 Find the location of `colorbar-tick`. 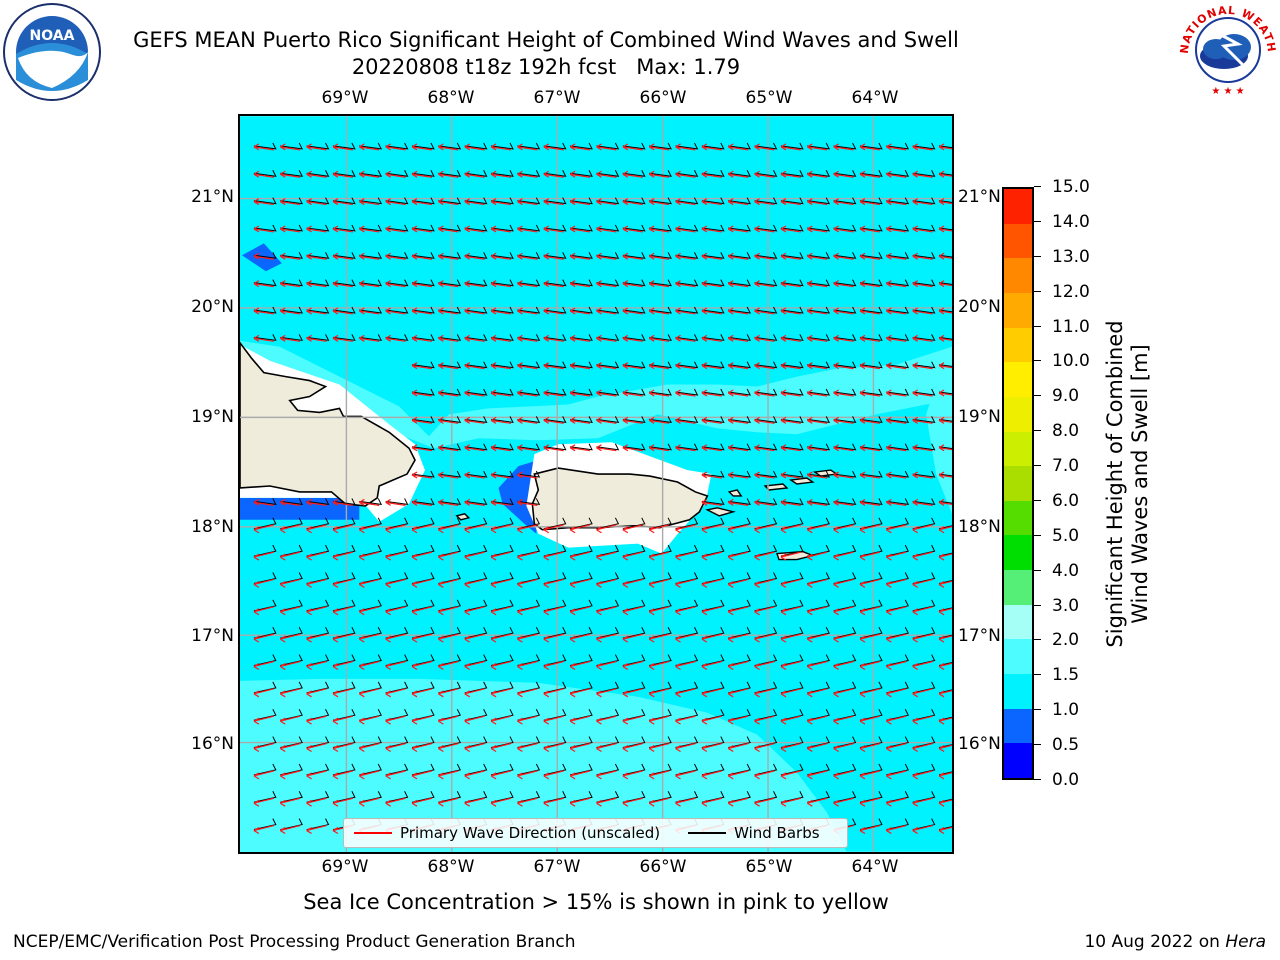

colorbar-tick is located at coordinates (1037, 466).